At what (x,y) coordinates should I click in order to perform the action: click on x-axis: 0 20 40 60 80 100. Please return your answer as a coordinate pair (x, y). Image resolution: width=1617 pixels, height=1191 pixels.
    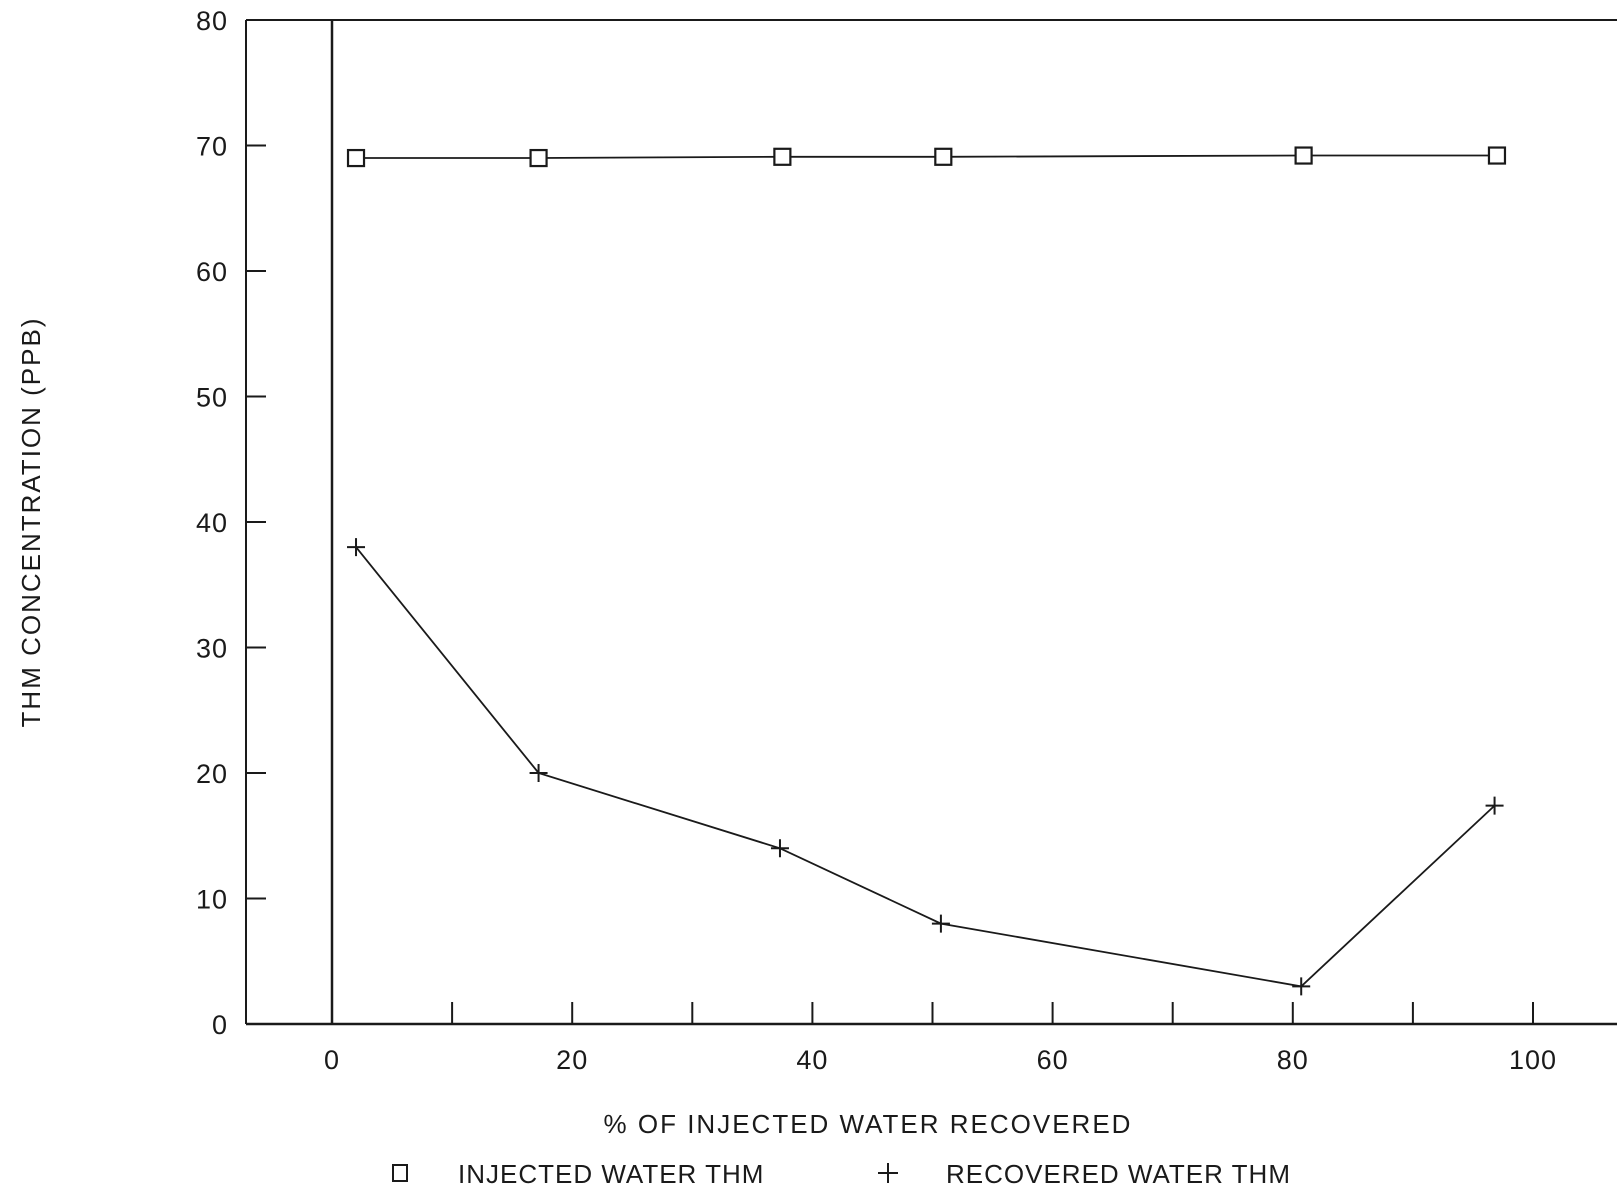
    Looking at the image, I should click on (940, 1038).